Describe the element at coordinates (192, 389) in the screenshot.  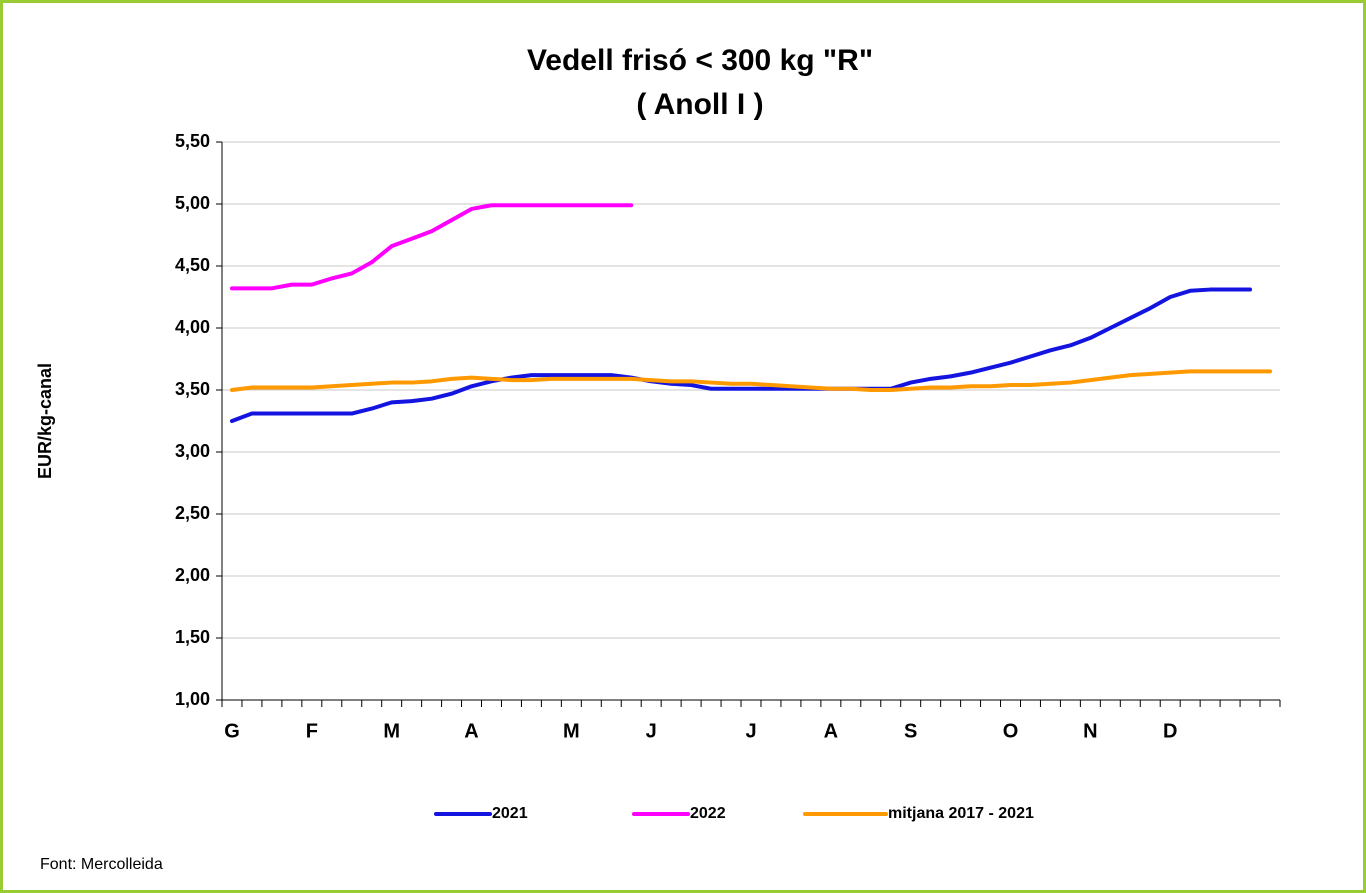
I see `y-tick-label: 3,50` at that location.